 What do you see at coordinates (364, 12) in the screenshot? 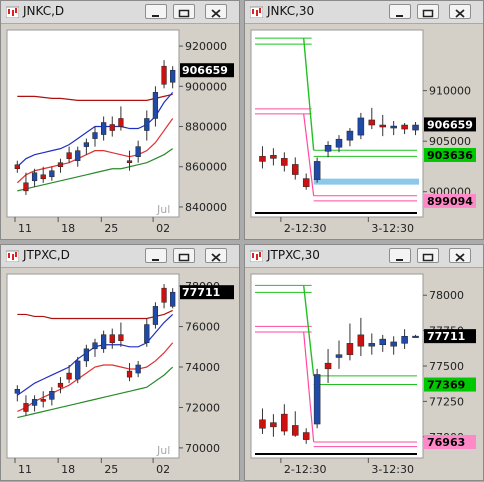
I see `window-titlebar: JNKC,30` at bounding box center [364, 12].